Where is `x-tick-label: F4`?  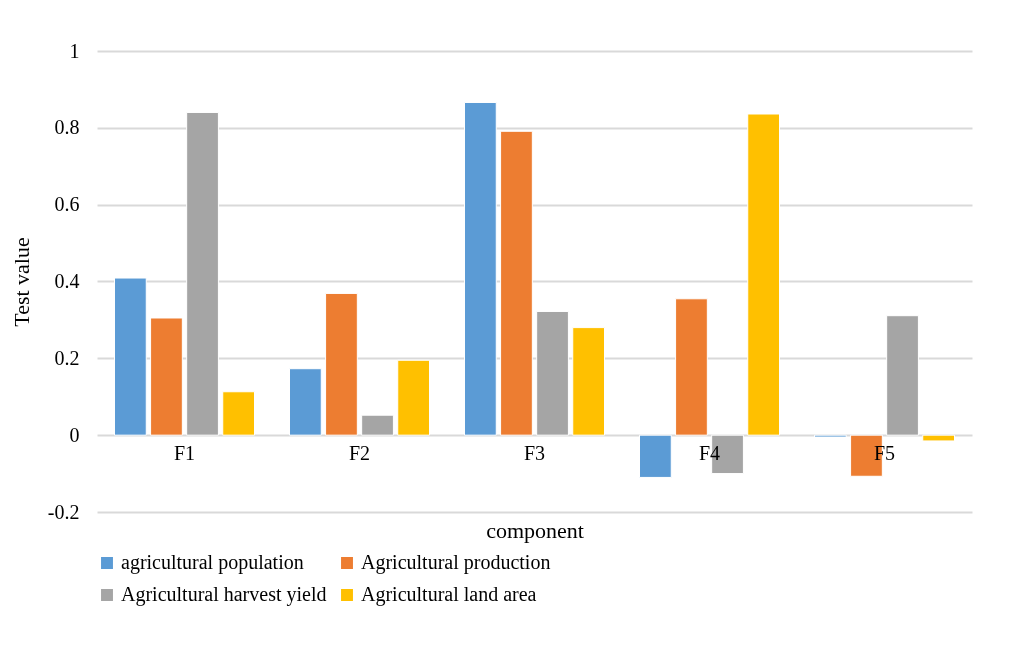
x-tick-label: F4 is located at coordinates (709, 452).